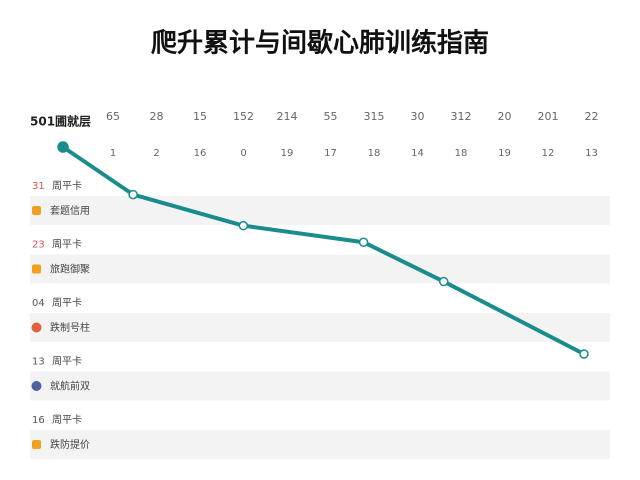  I want to click on column-top: 65, so click(113, 116).